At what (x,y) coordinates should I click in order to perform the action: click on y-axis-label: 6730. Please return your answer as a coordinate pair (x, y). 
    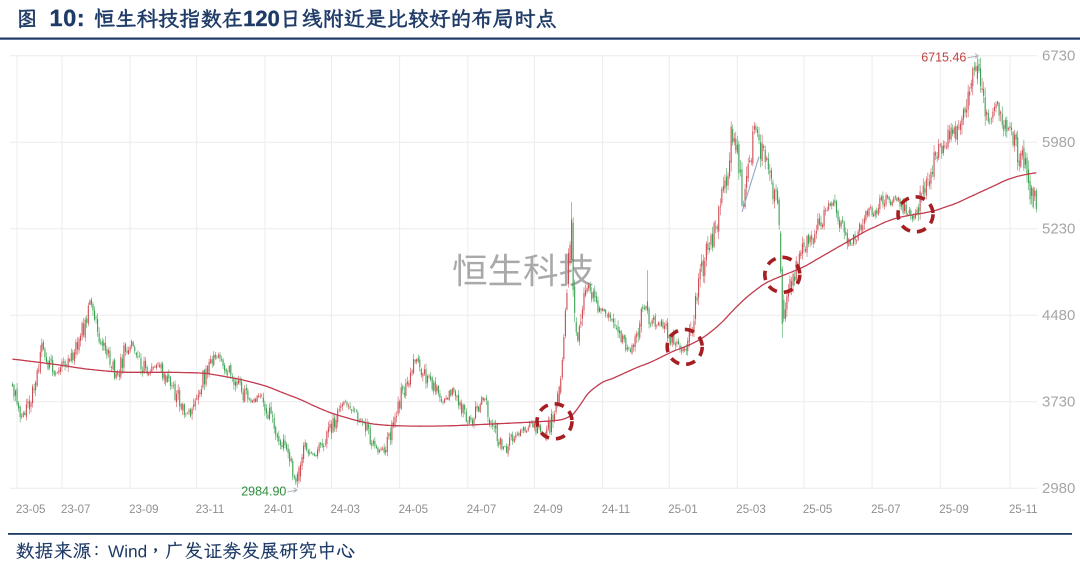
    Looking at the image, I should click on (1058, 56).